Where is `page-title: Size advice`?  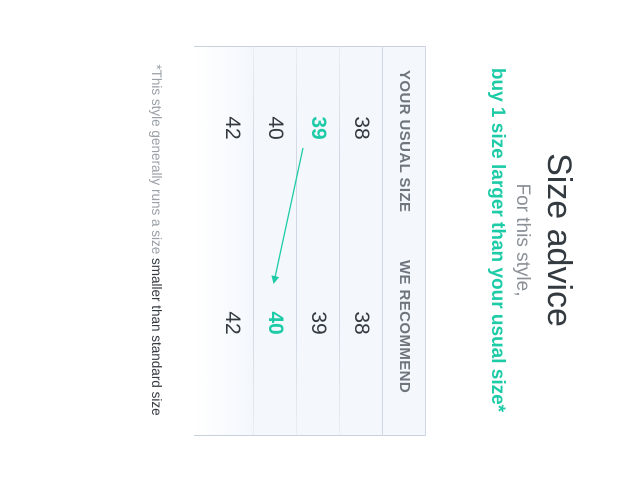 page-title: Size advice is located at coordinates (559, 240).